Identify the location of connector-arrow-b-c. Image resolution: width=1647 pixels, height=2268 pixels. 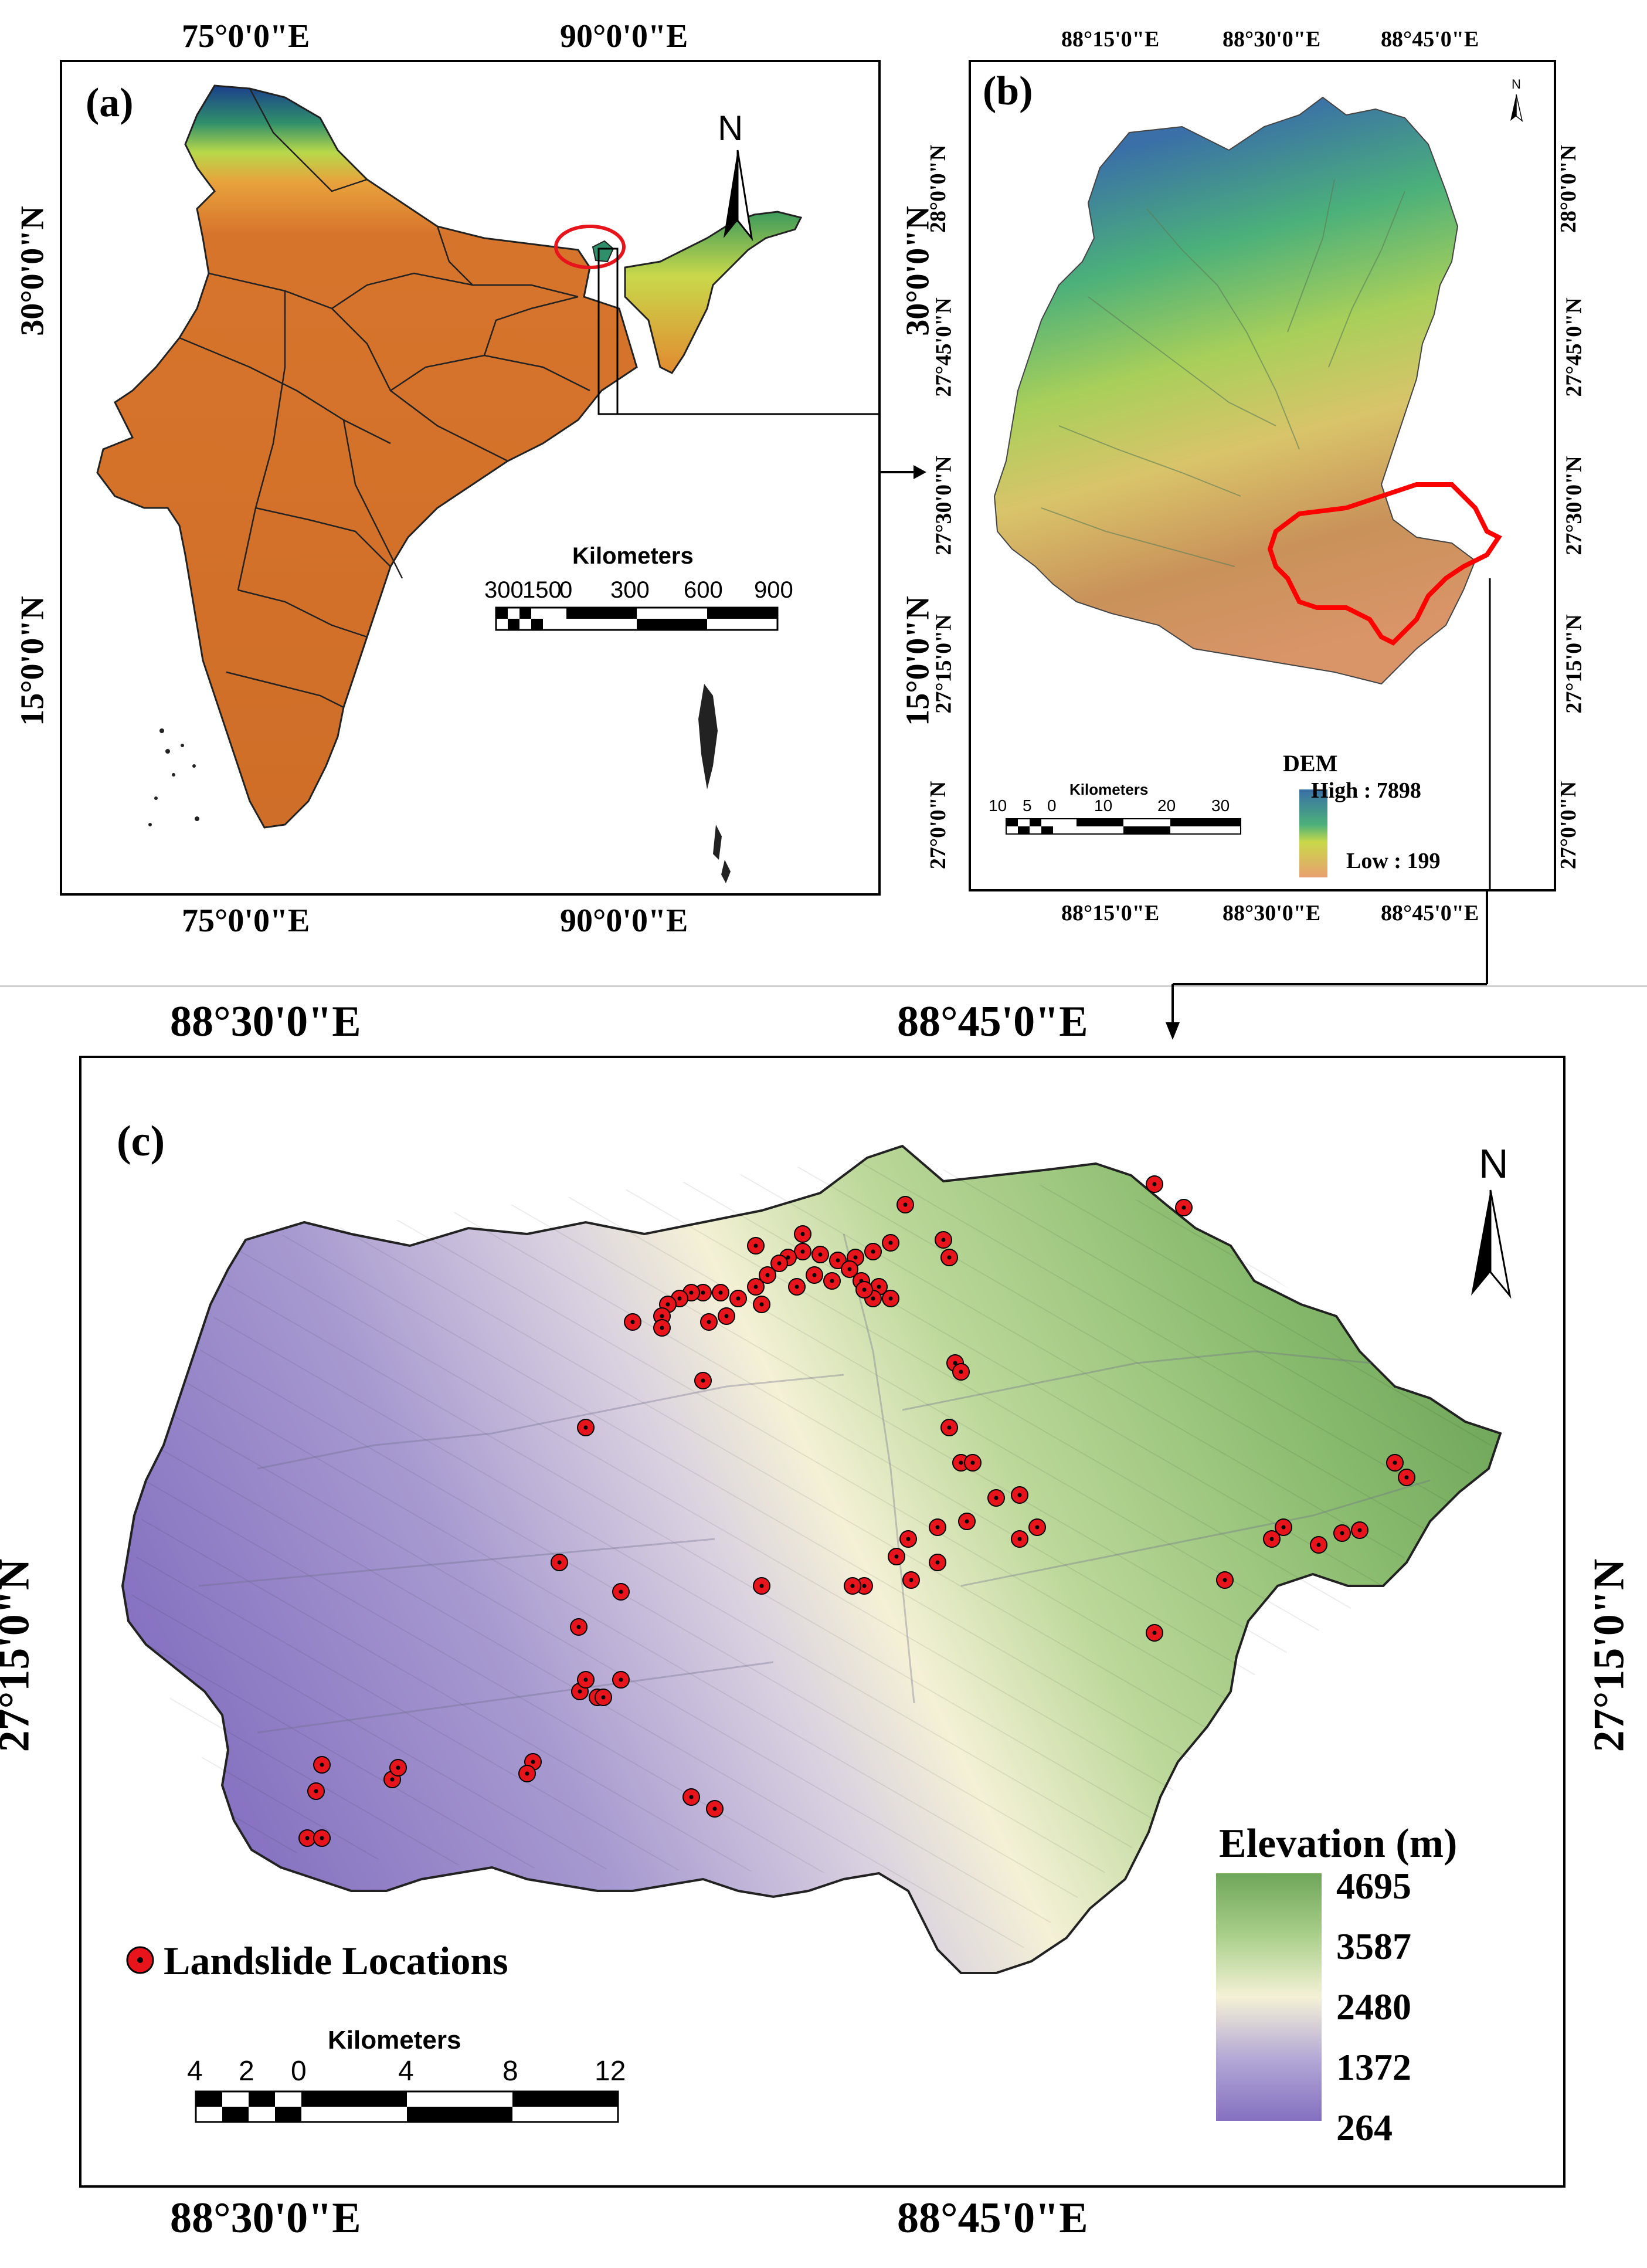
(1327, 965).